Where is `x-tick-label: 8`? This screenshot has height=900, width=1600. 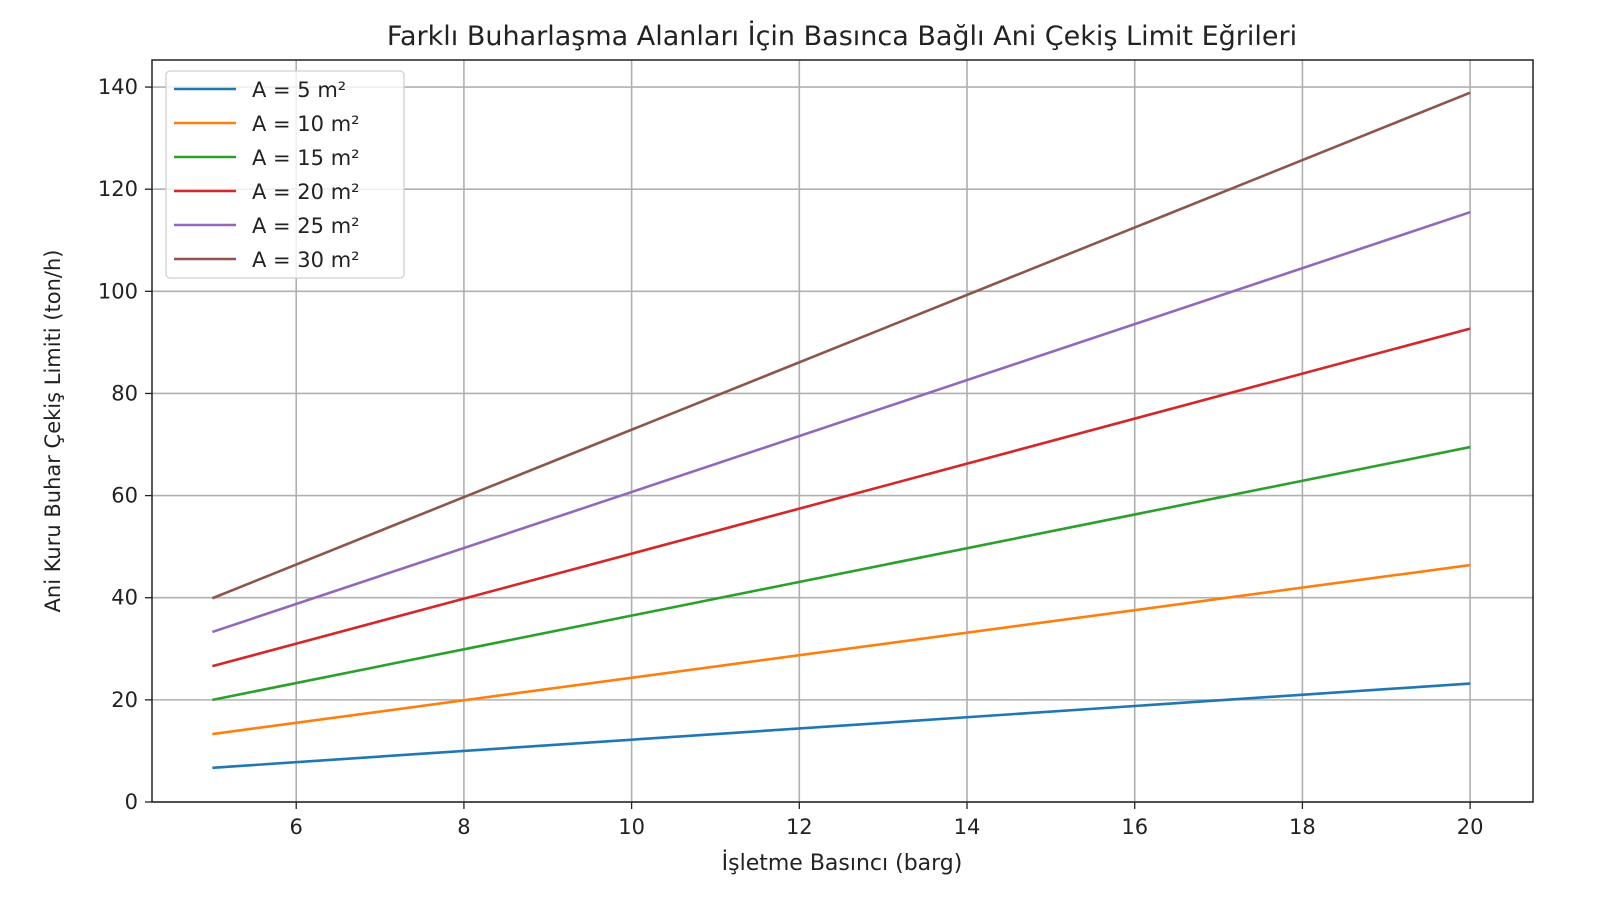
x-tick-label: 8 is located at coordinates (463, 827).